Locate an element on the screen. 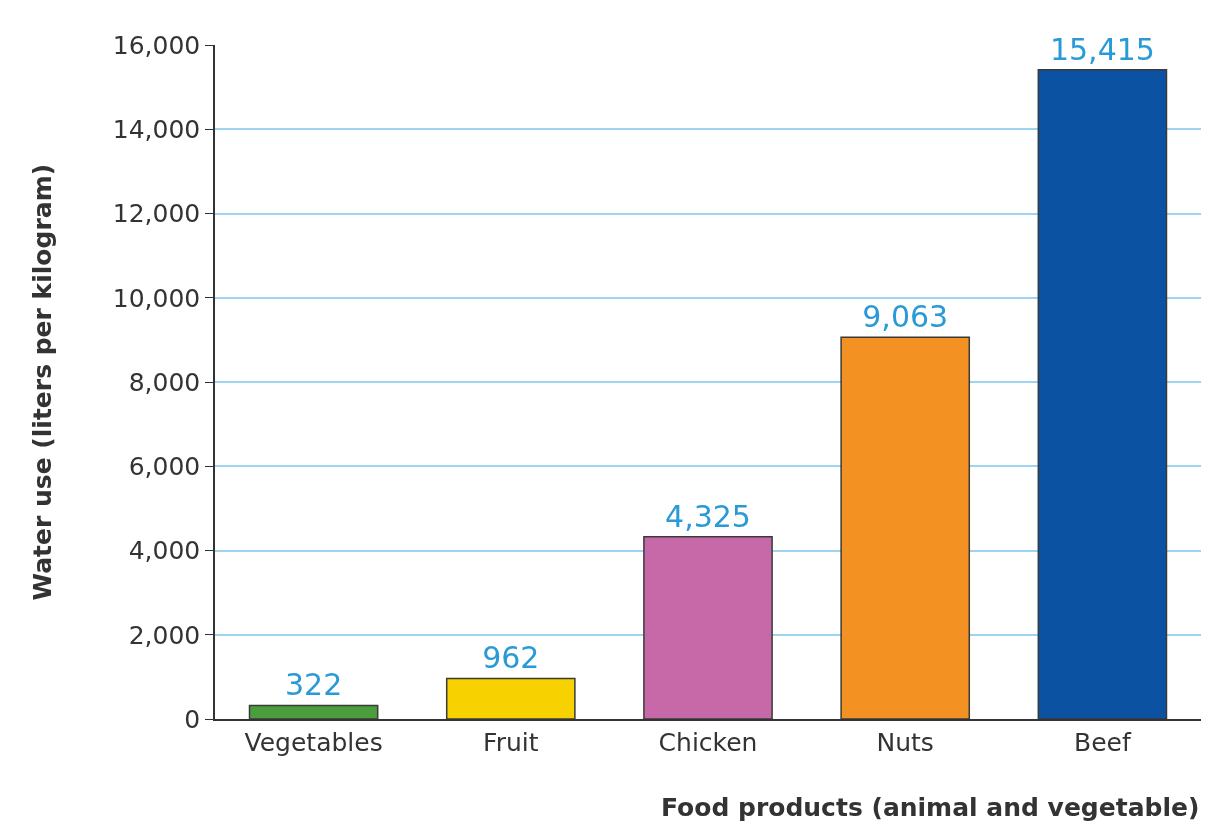 The image size is (1206, 829). y-tick-label: 10,000 is located at coordinates (156, 298).